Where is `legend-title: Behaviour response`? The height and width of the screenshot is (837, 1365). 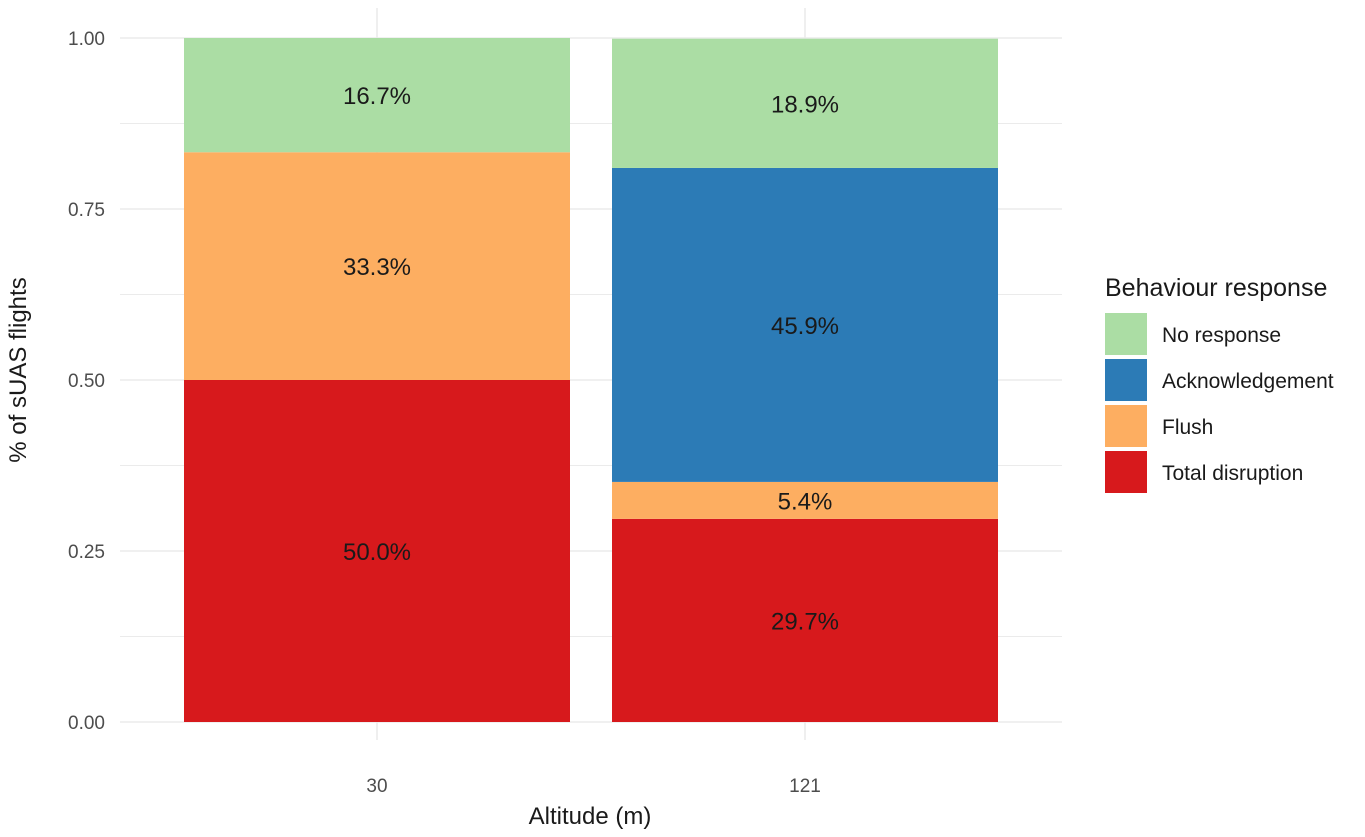 legend-title: Behaviour response is located at coordinates (1216, 288).